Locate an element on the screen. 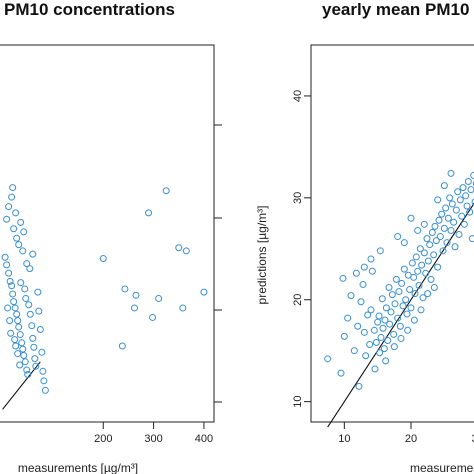 The width and height of the screenshot is (474, 474). reference-line-right is located at coordinates (400, 315).